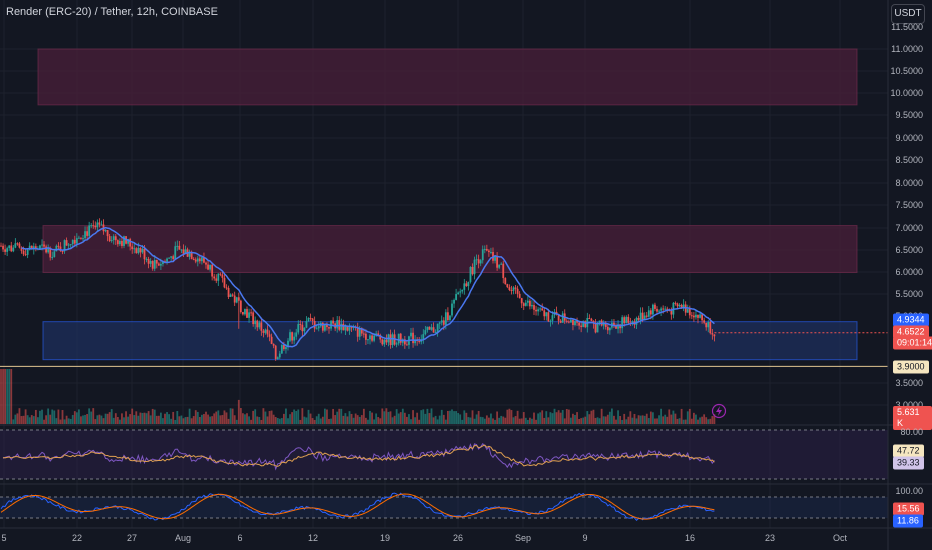 The image size is (932, 550). What do you see at coordinates (357, 506) in the screenshot?
I see `stoch-d-line` at bounding box center [357, 506].